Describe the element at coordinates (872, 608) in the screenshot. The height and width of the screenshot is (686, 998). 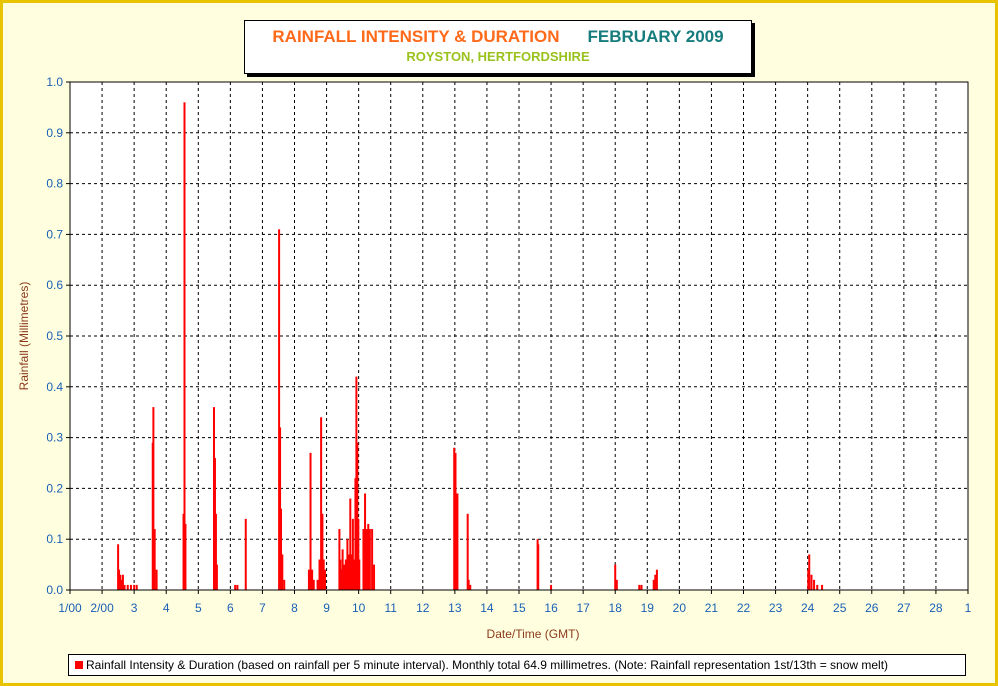
I see `x-tick-label: 26` at that location.